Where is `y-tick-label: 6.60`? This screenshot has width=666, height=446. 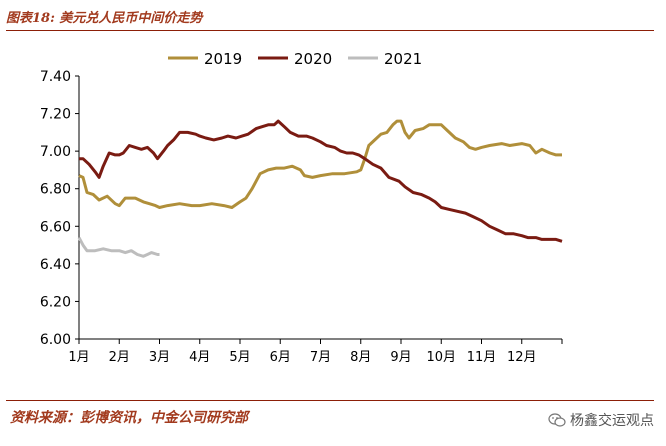
y-tick-label: 6.60 is located at coordinates (55, 227).